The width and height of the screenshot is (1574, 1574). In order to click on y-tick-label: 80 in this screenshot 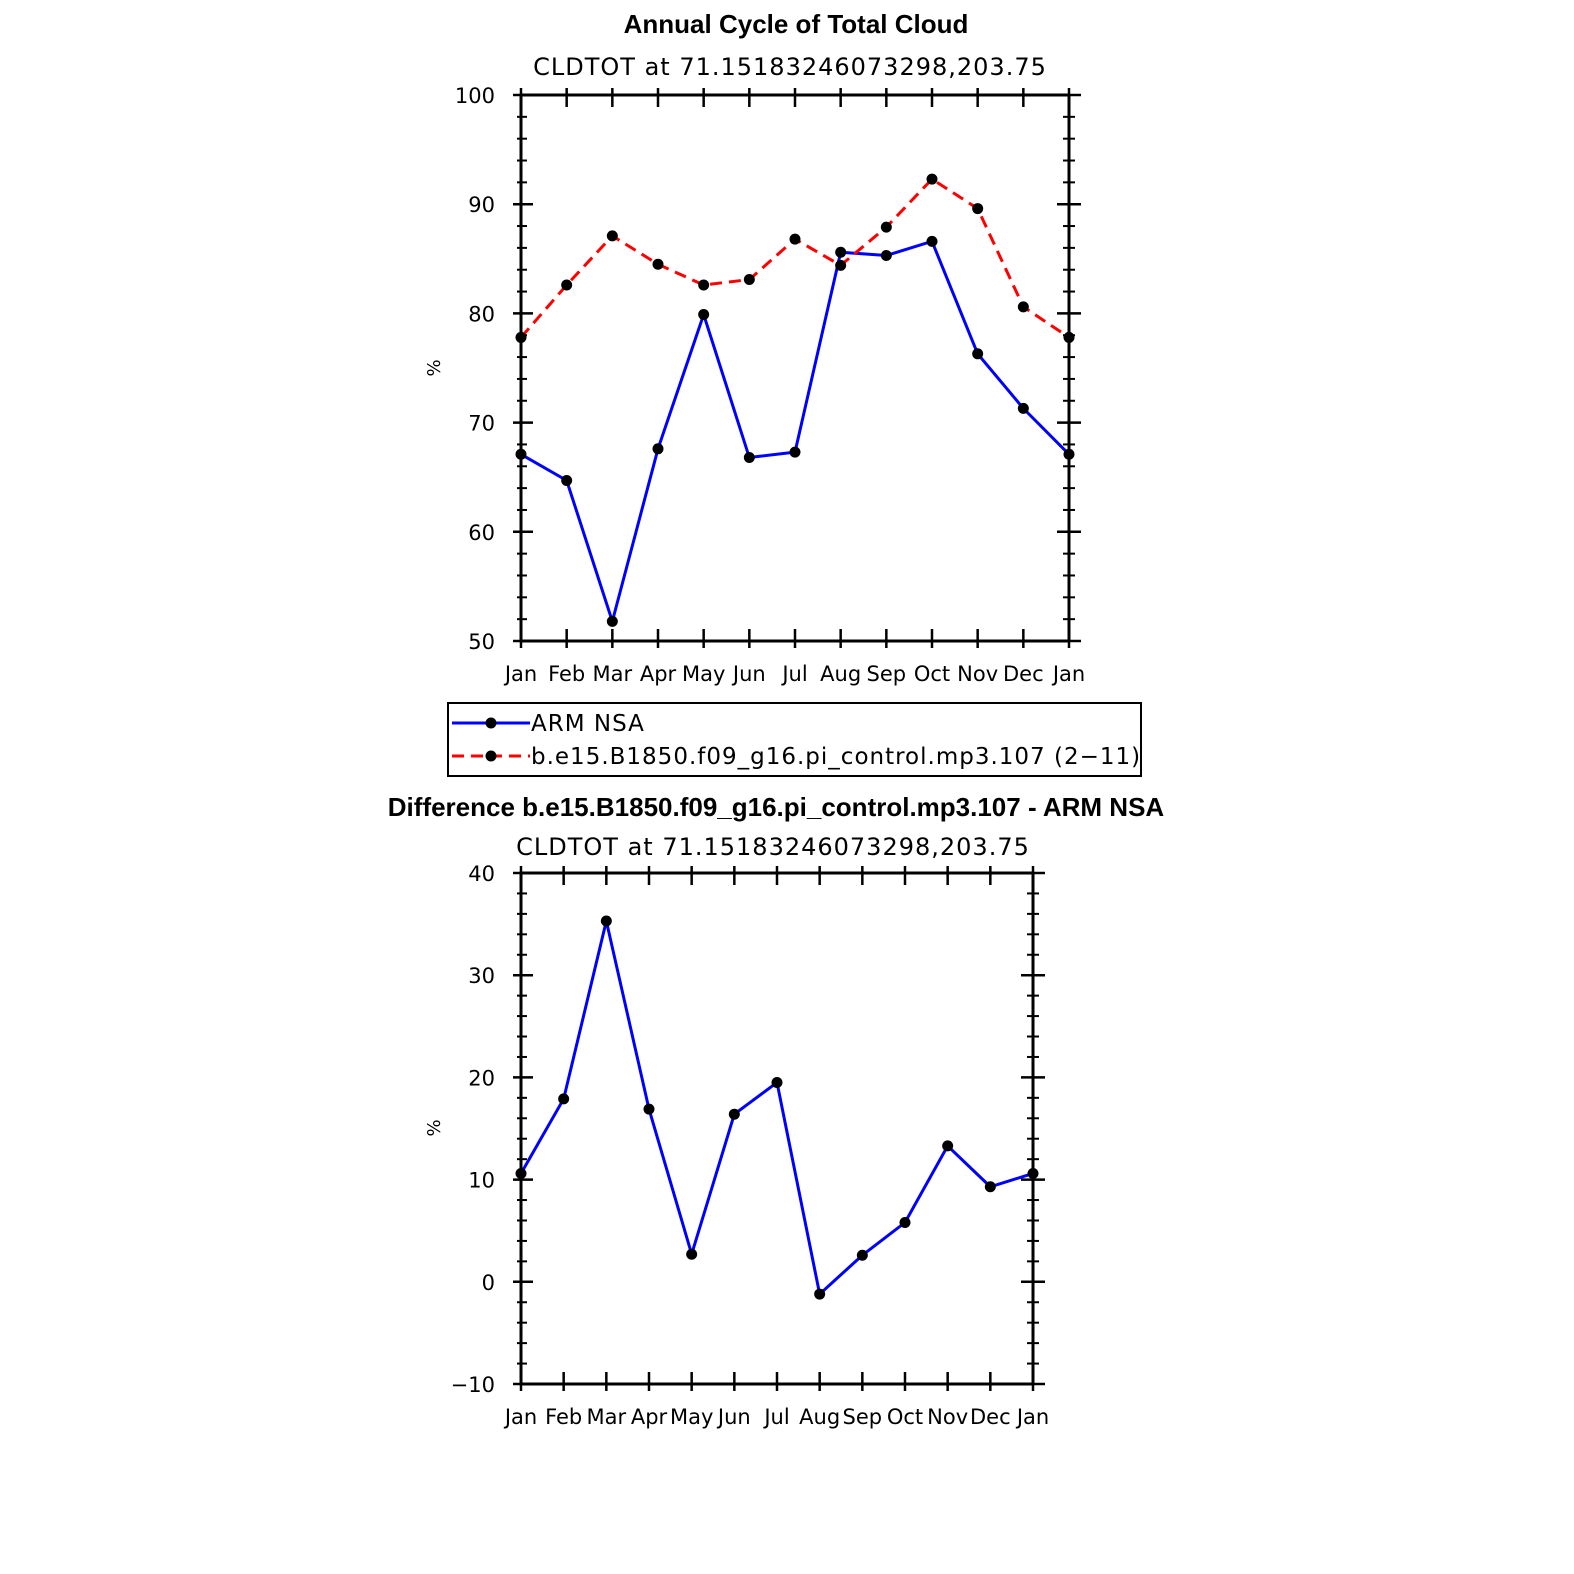, I will do `click(481, 314)`.